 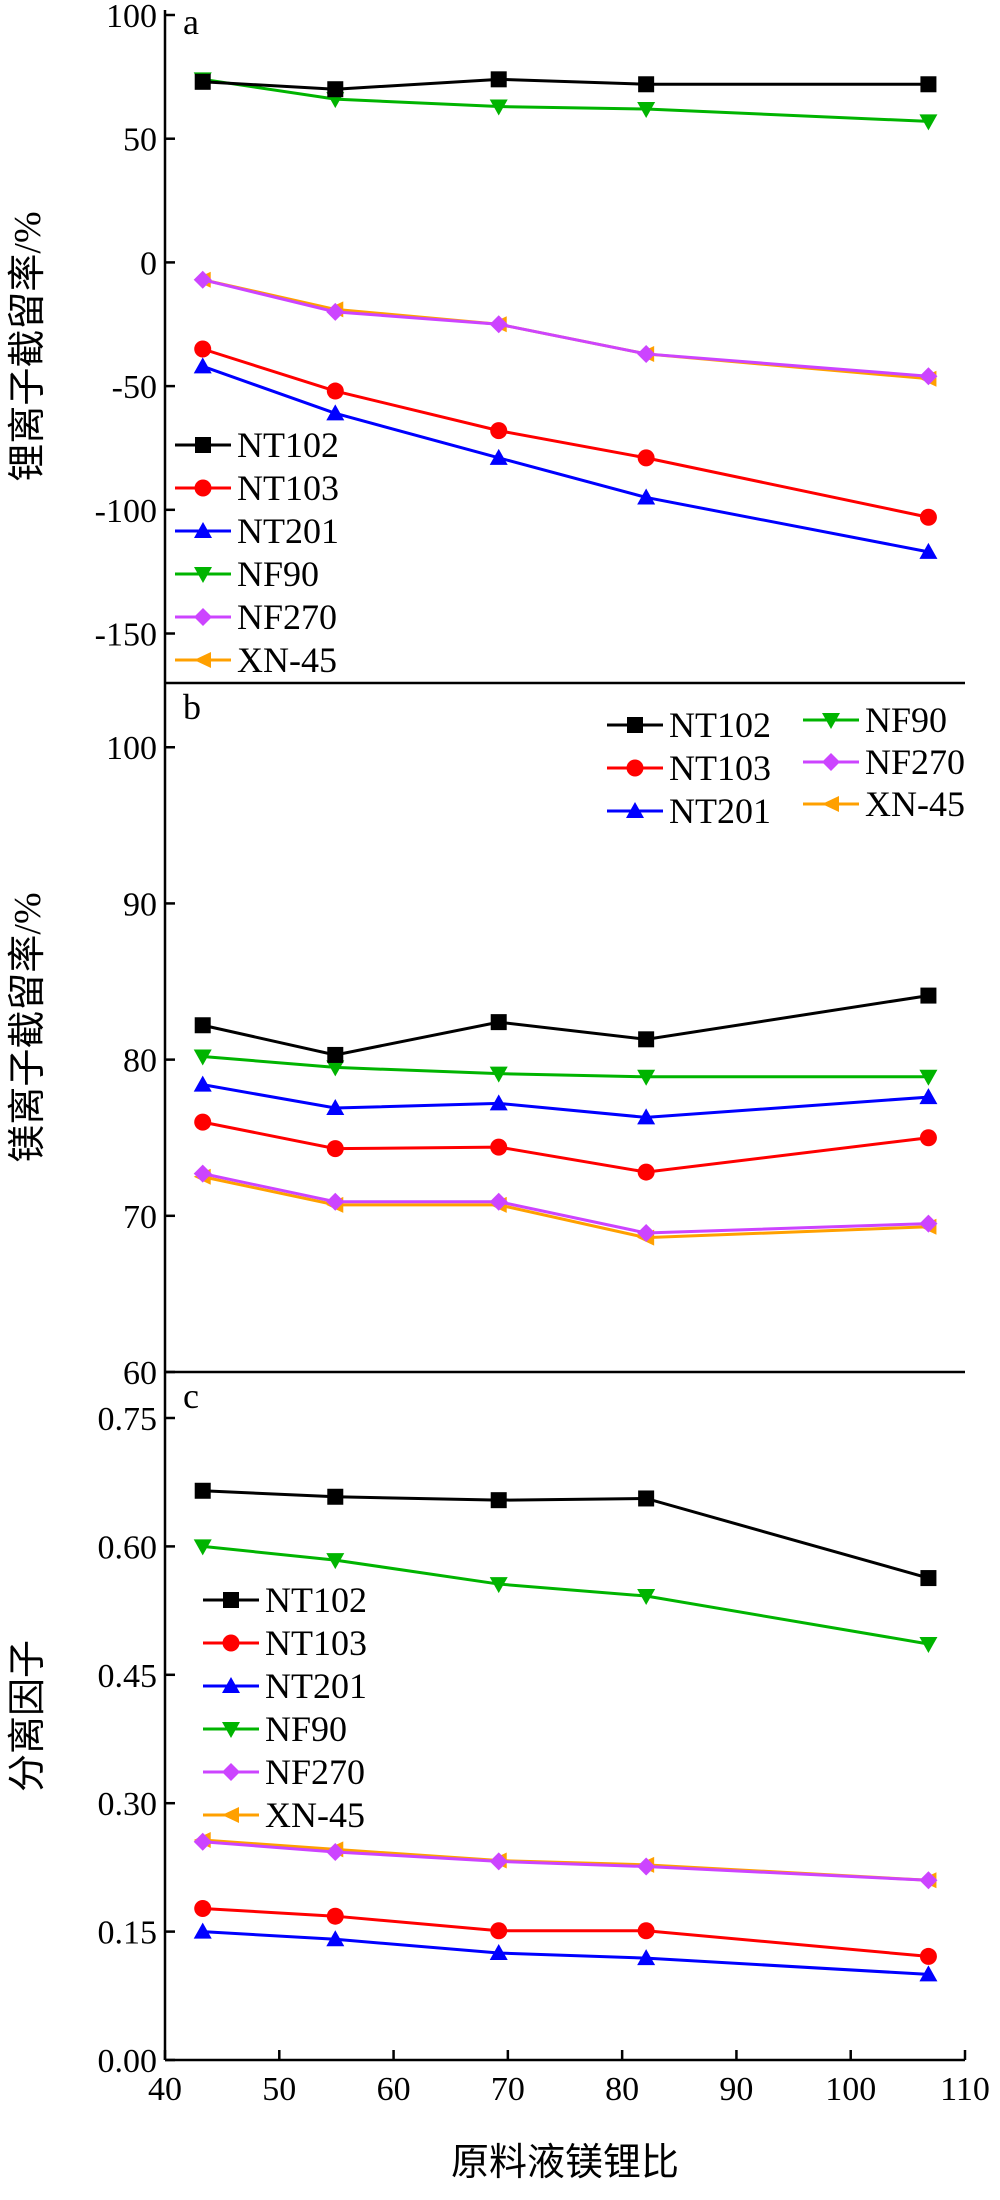 What do you see at coordinates (134, 387) in the screenshot?
I see `y-tick-label: -50` at bounding box center [134, 387].